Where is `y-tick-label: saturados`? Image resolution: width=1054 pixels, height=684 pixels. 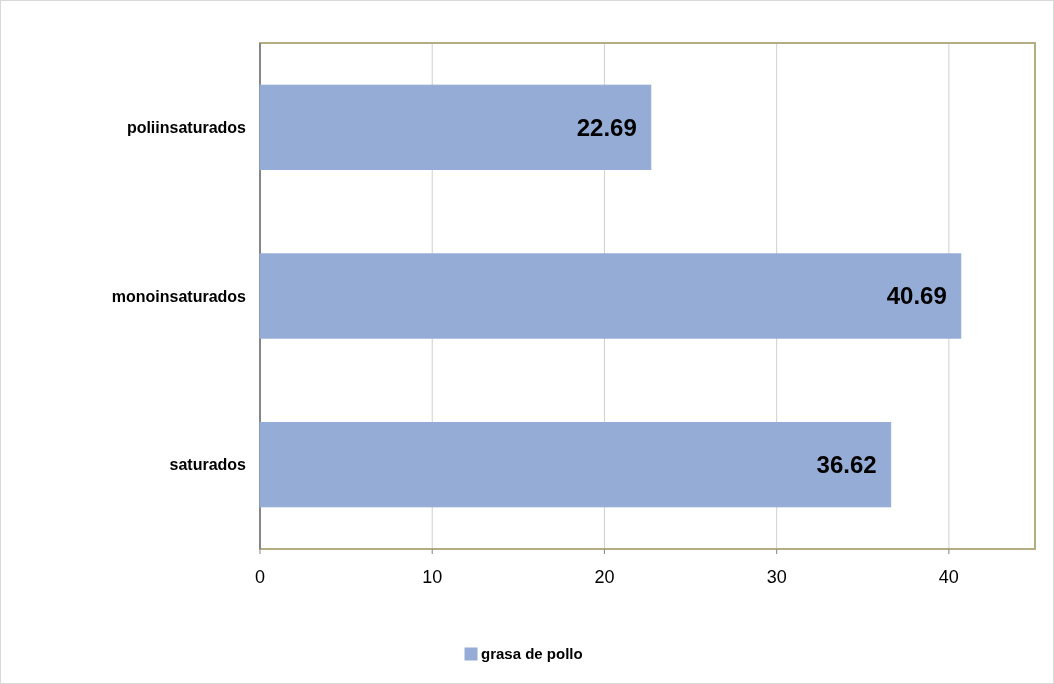 y-tick-label: saturados is located at coordinates (208, 465).